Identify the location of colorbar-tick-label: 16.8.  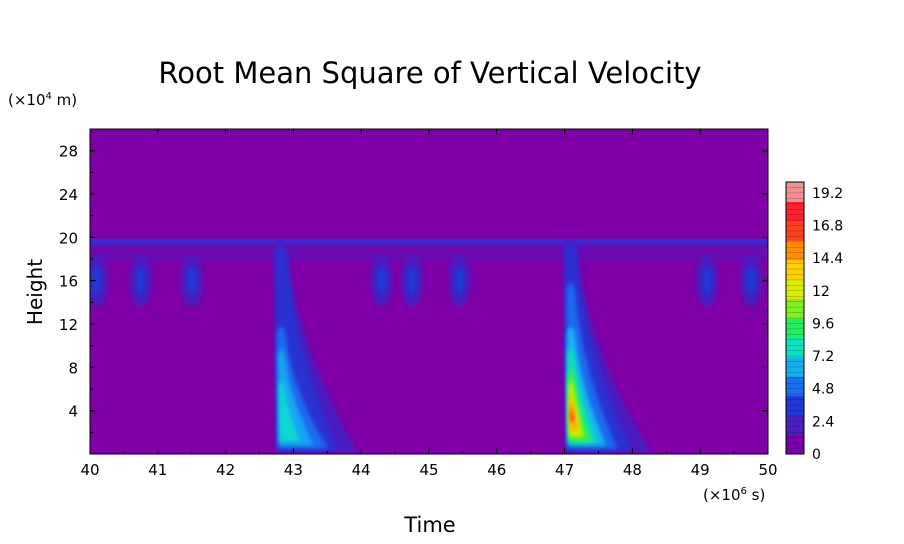
(827, 227).